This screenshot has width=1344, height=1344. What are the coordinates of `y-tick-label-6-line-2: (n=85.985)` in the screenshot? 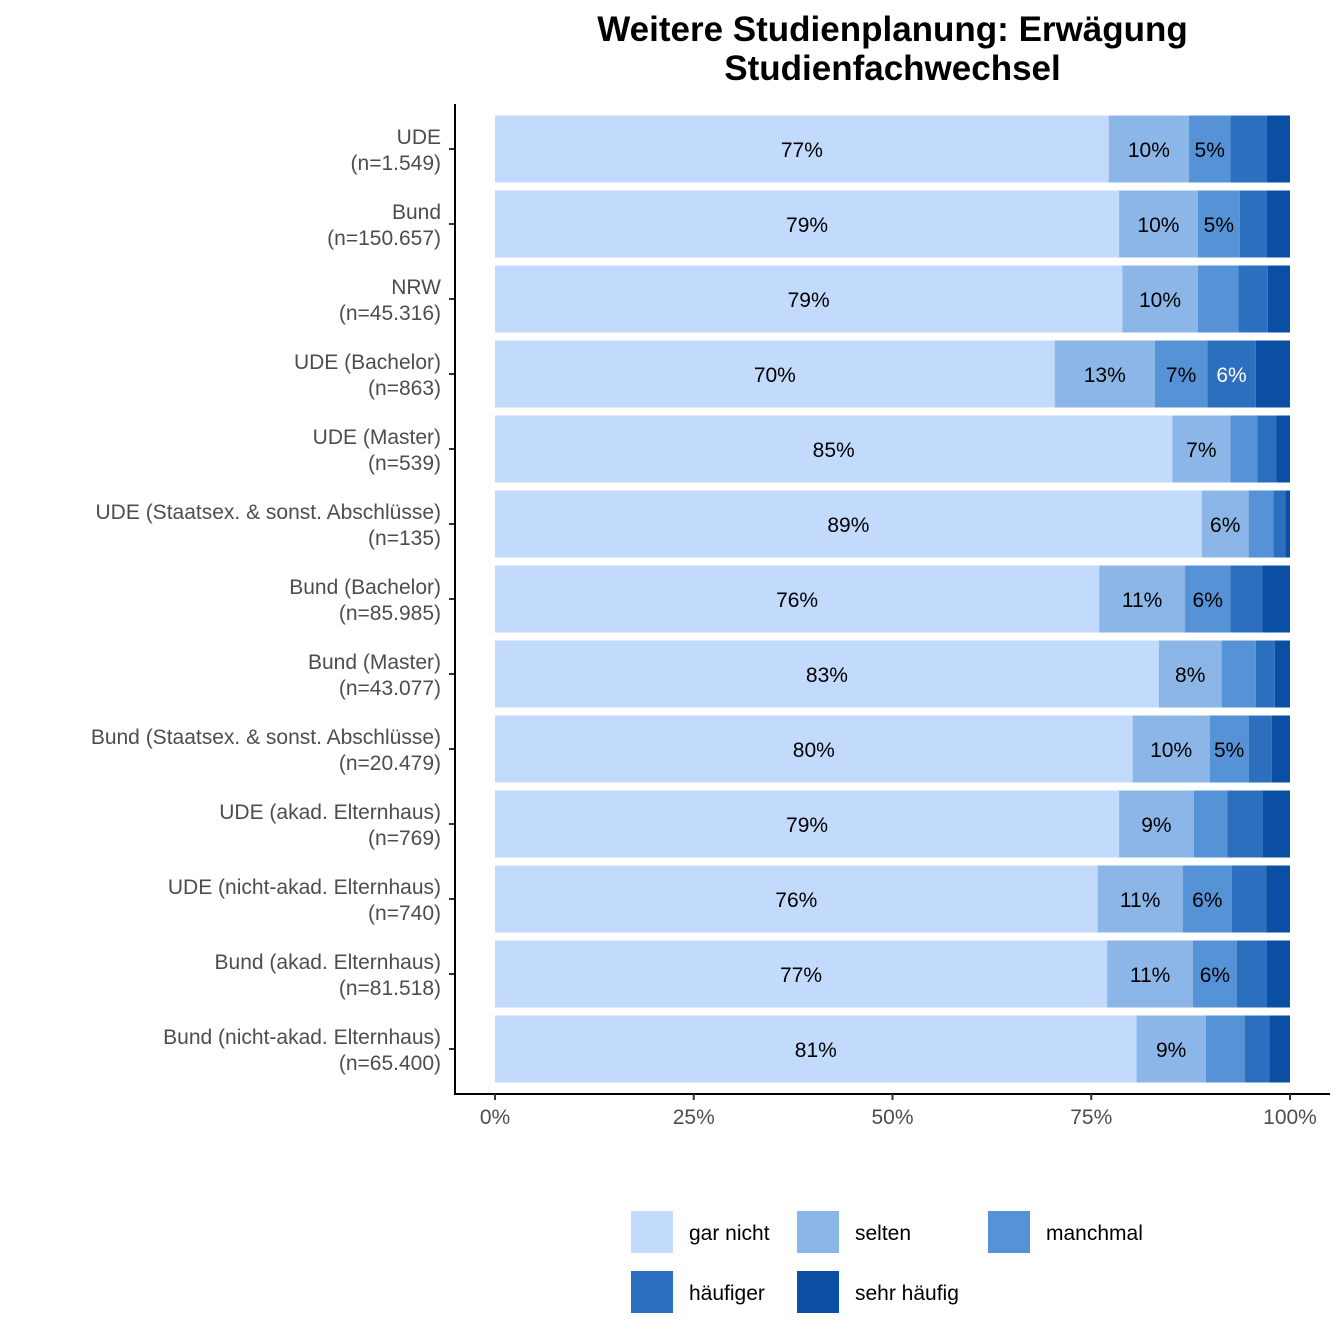 It's located at (390, 613).